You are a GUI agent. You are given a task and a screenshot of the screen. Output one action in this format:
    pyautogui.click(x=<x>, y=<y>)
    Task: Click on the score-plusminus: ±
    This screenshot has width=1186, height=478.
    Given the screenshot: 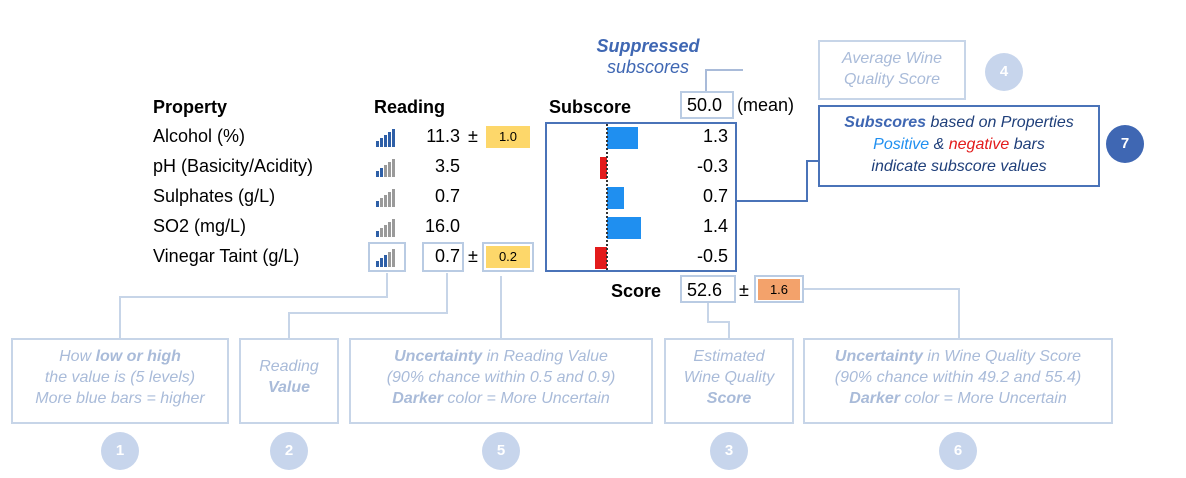 What is the action you would take?
    pyautogui.click(x=744, y=290)
    